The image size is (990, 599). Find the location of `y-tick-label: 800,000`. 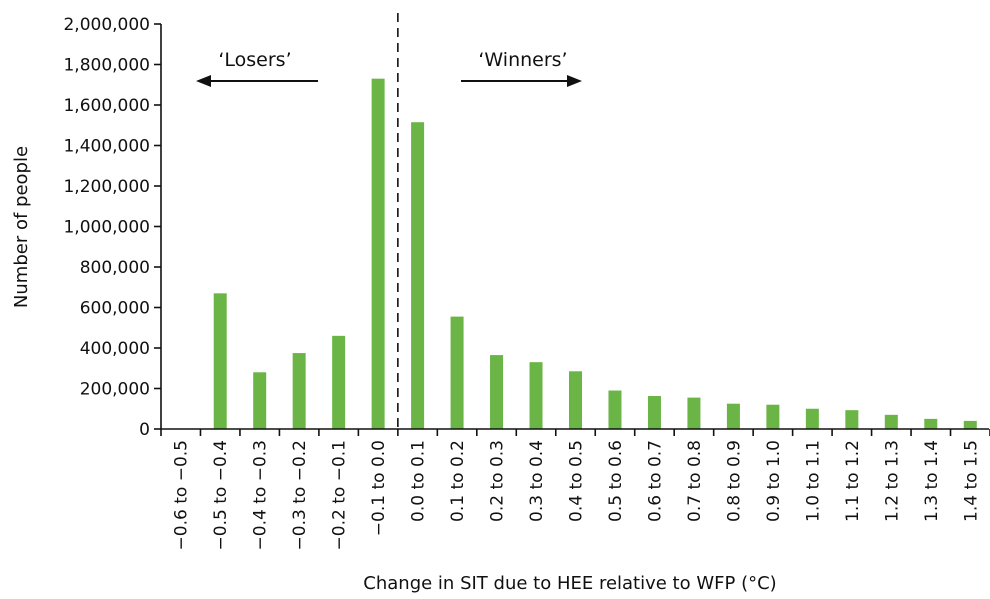

y-tick-label: 800,000 is located at coordinates (115, 268).